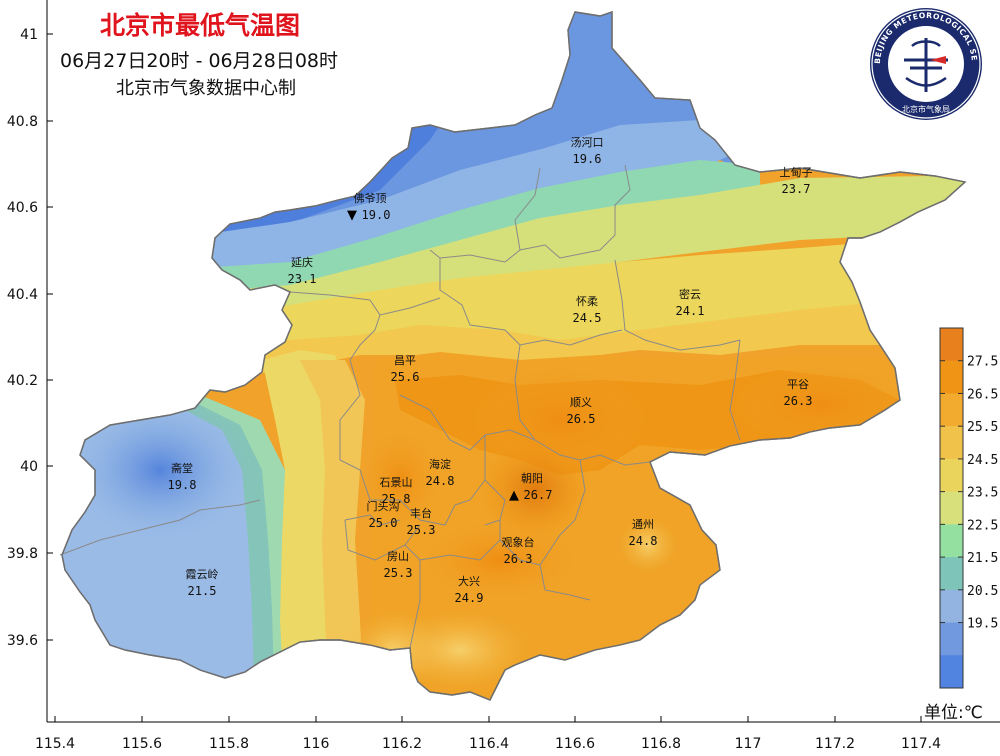 This screenshot has height=756, width=1000. I want to click on station-name: 汤河口, so click(587, 142).